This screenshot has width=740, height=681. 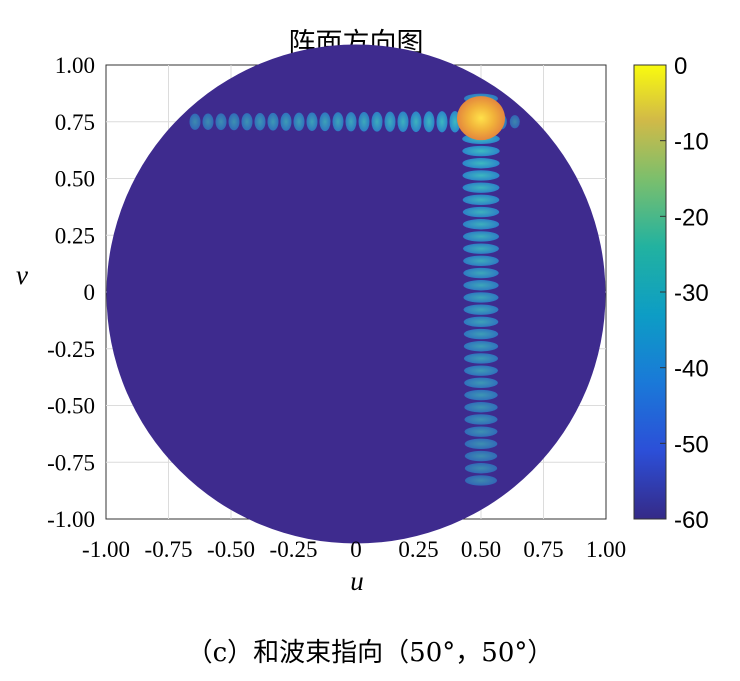 I want to click on colorbar-tick-label: -40, so click(x=691, y=369).